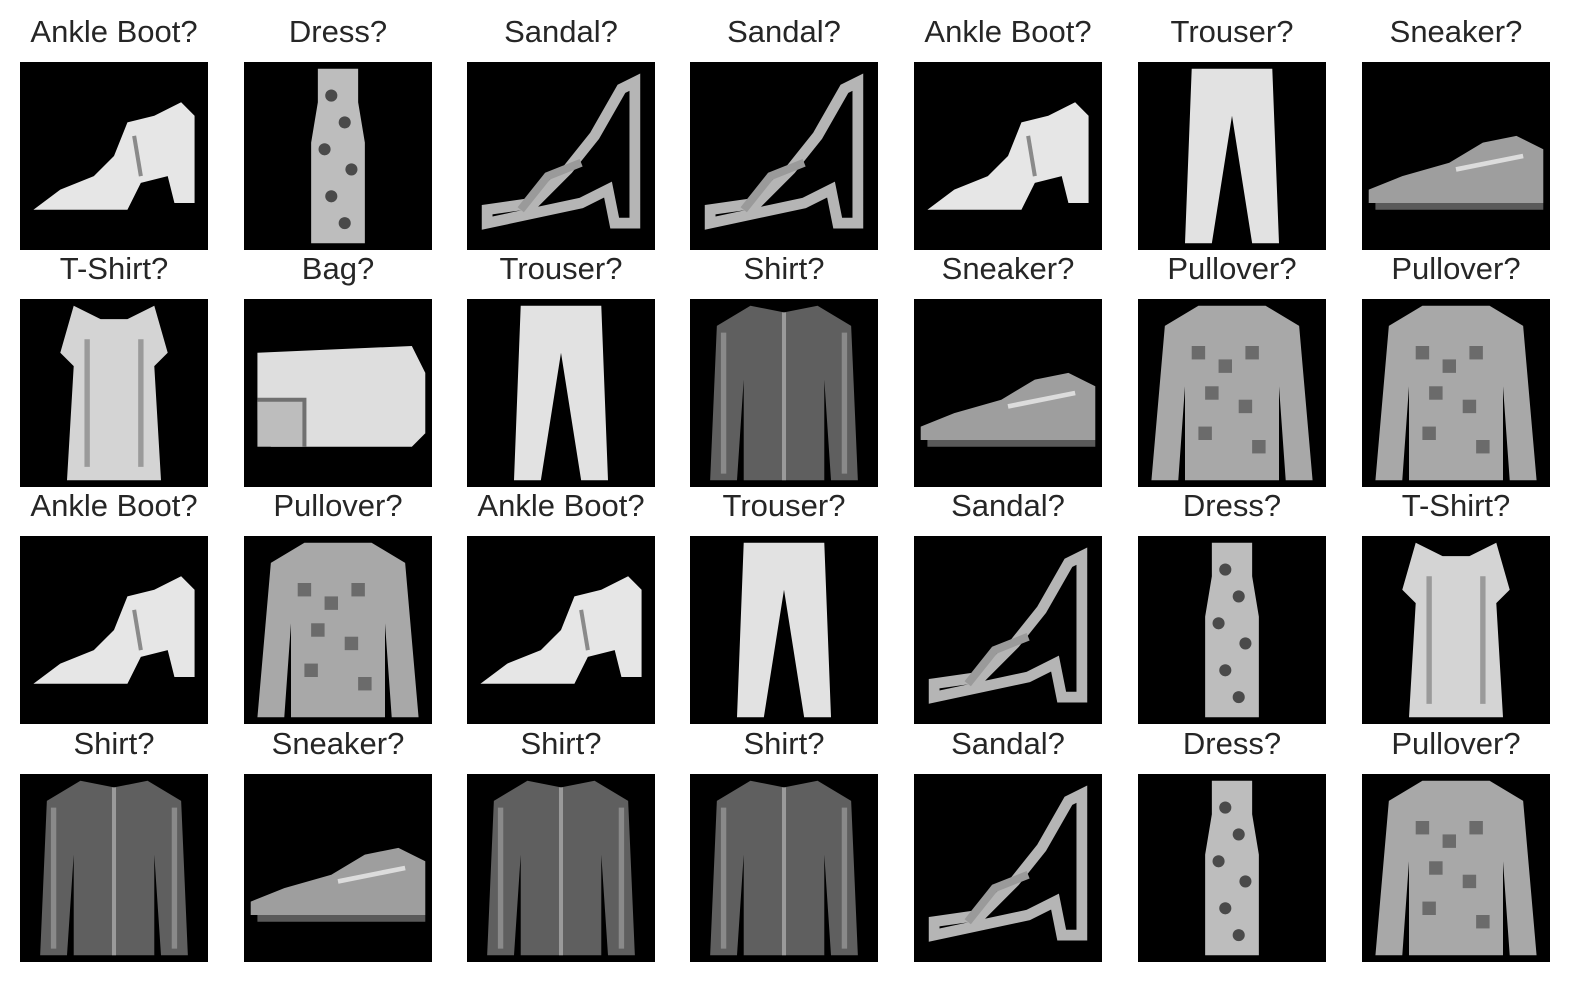  I want to click on tile-label: Bag?, so click(338, 268).